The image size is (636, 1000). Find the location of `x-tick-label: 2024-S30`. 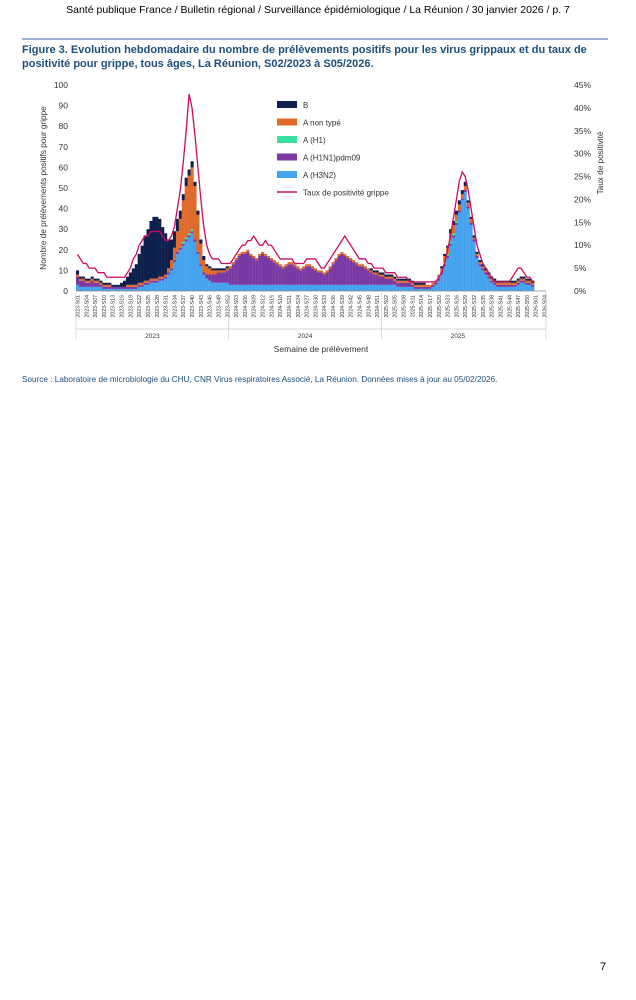

x-tick-label: 2024-S30 is located at coordinates (316, 306).